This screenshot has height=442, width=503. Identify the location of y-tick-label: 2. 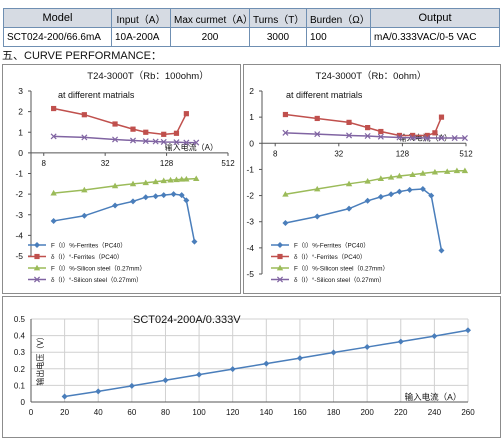
(251, 91).